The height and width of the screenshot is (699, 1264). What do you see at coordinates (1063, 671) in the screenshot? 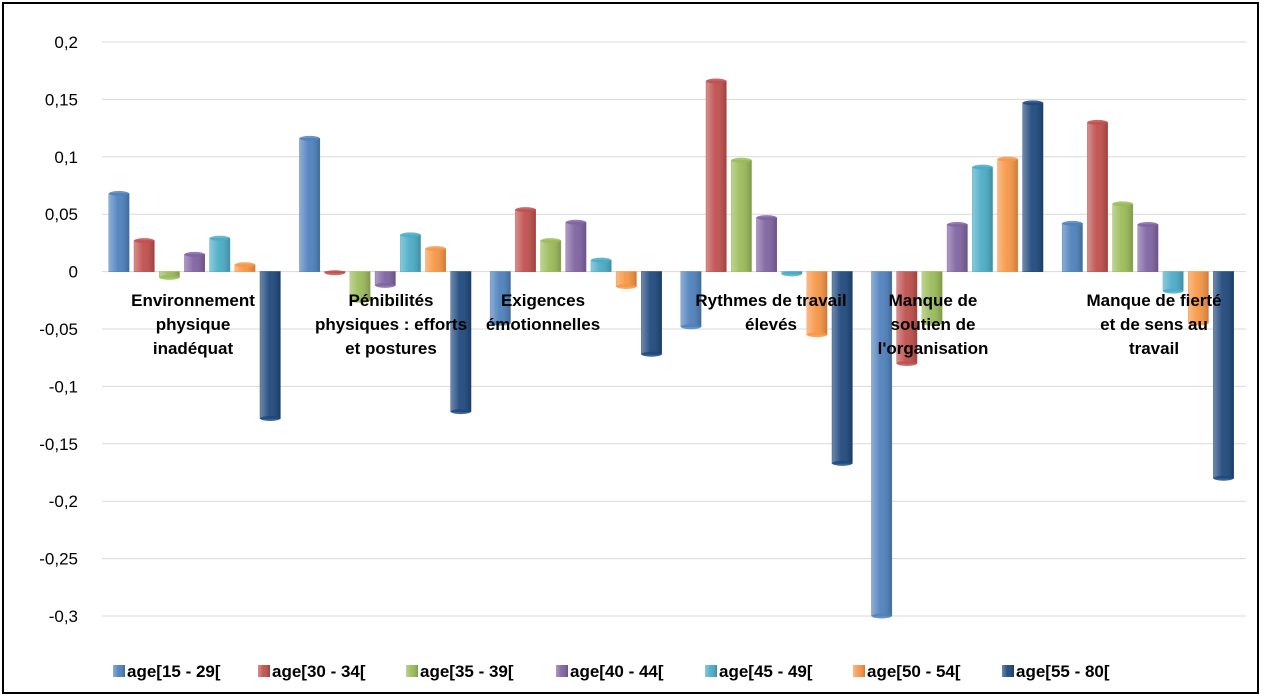
I see `legend-label: age[55 - 80[` at bounding box center [1063, 671].